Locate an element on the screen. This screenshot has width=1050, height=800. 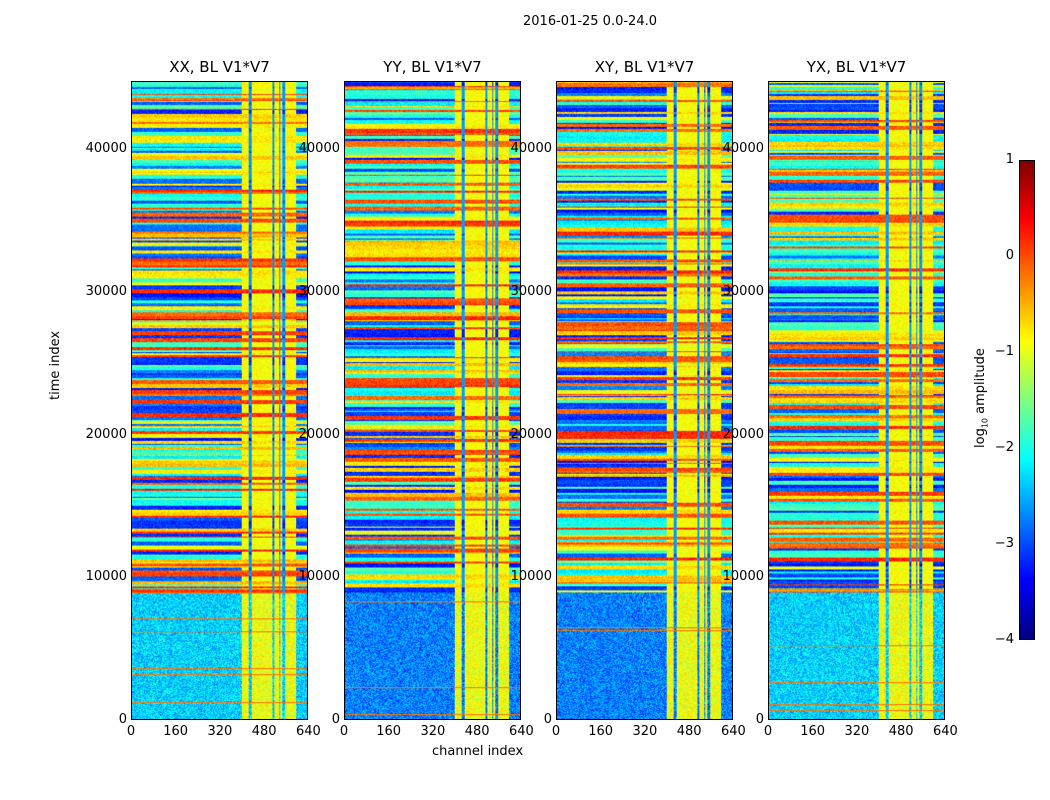
colorbar-label: log10 amplitude is located at coordinates (981, 398).